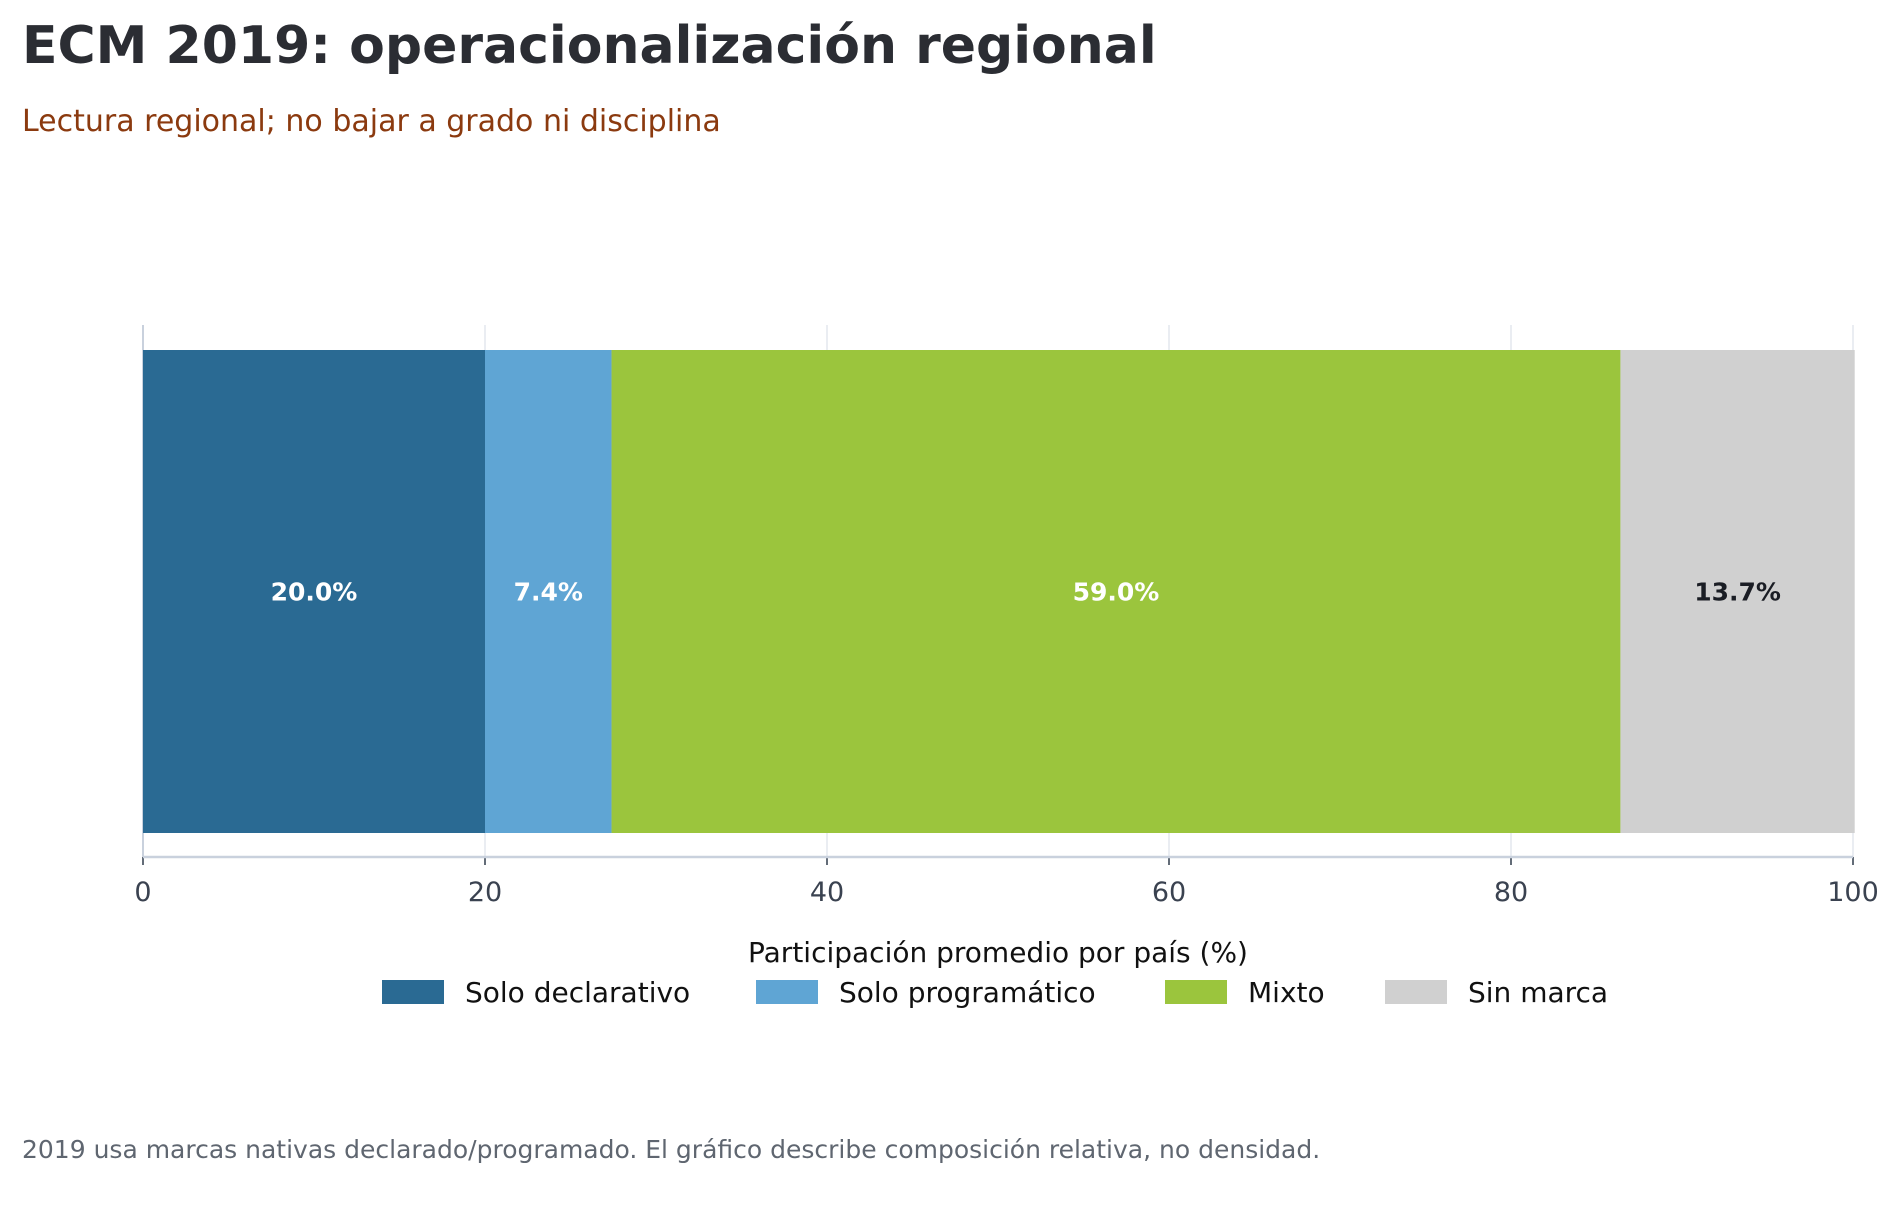 The height and width of the screenshot is (1213, 1894). What do you see at coordinates (1538, 992) in the screenshot?
I see `legend-label: Sin marca` at bounding box center [1538, 992].